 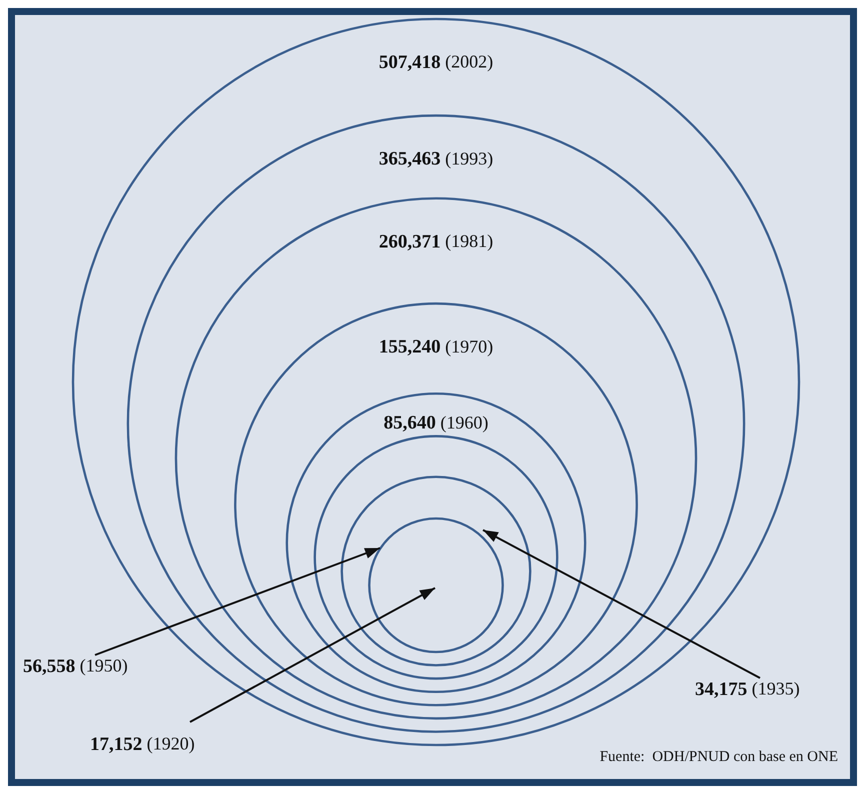 What do you see at coordinates (409, 241) in the screenshot?
I see `data-label: 260,371` at bounding box center [409, 241].